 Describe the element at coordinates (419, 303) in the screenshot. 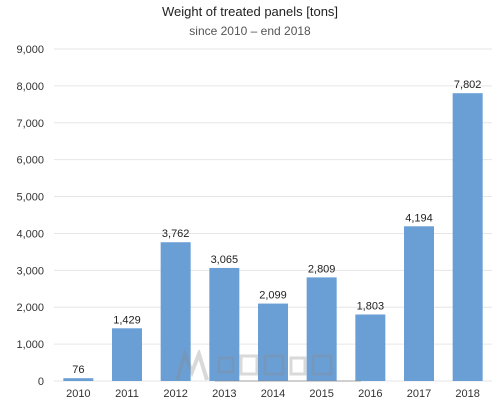

I see `bar-2017` at that location.